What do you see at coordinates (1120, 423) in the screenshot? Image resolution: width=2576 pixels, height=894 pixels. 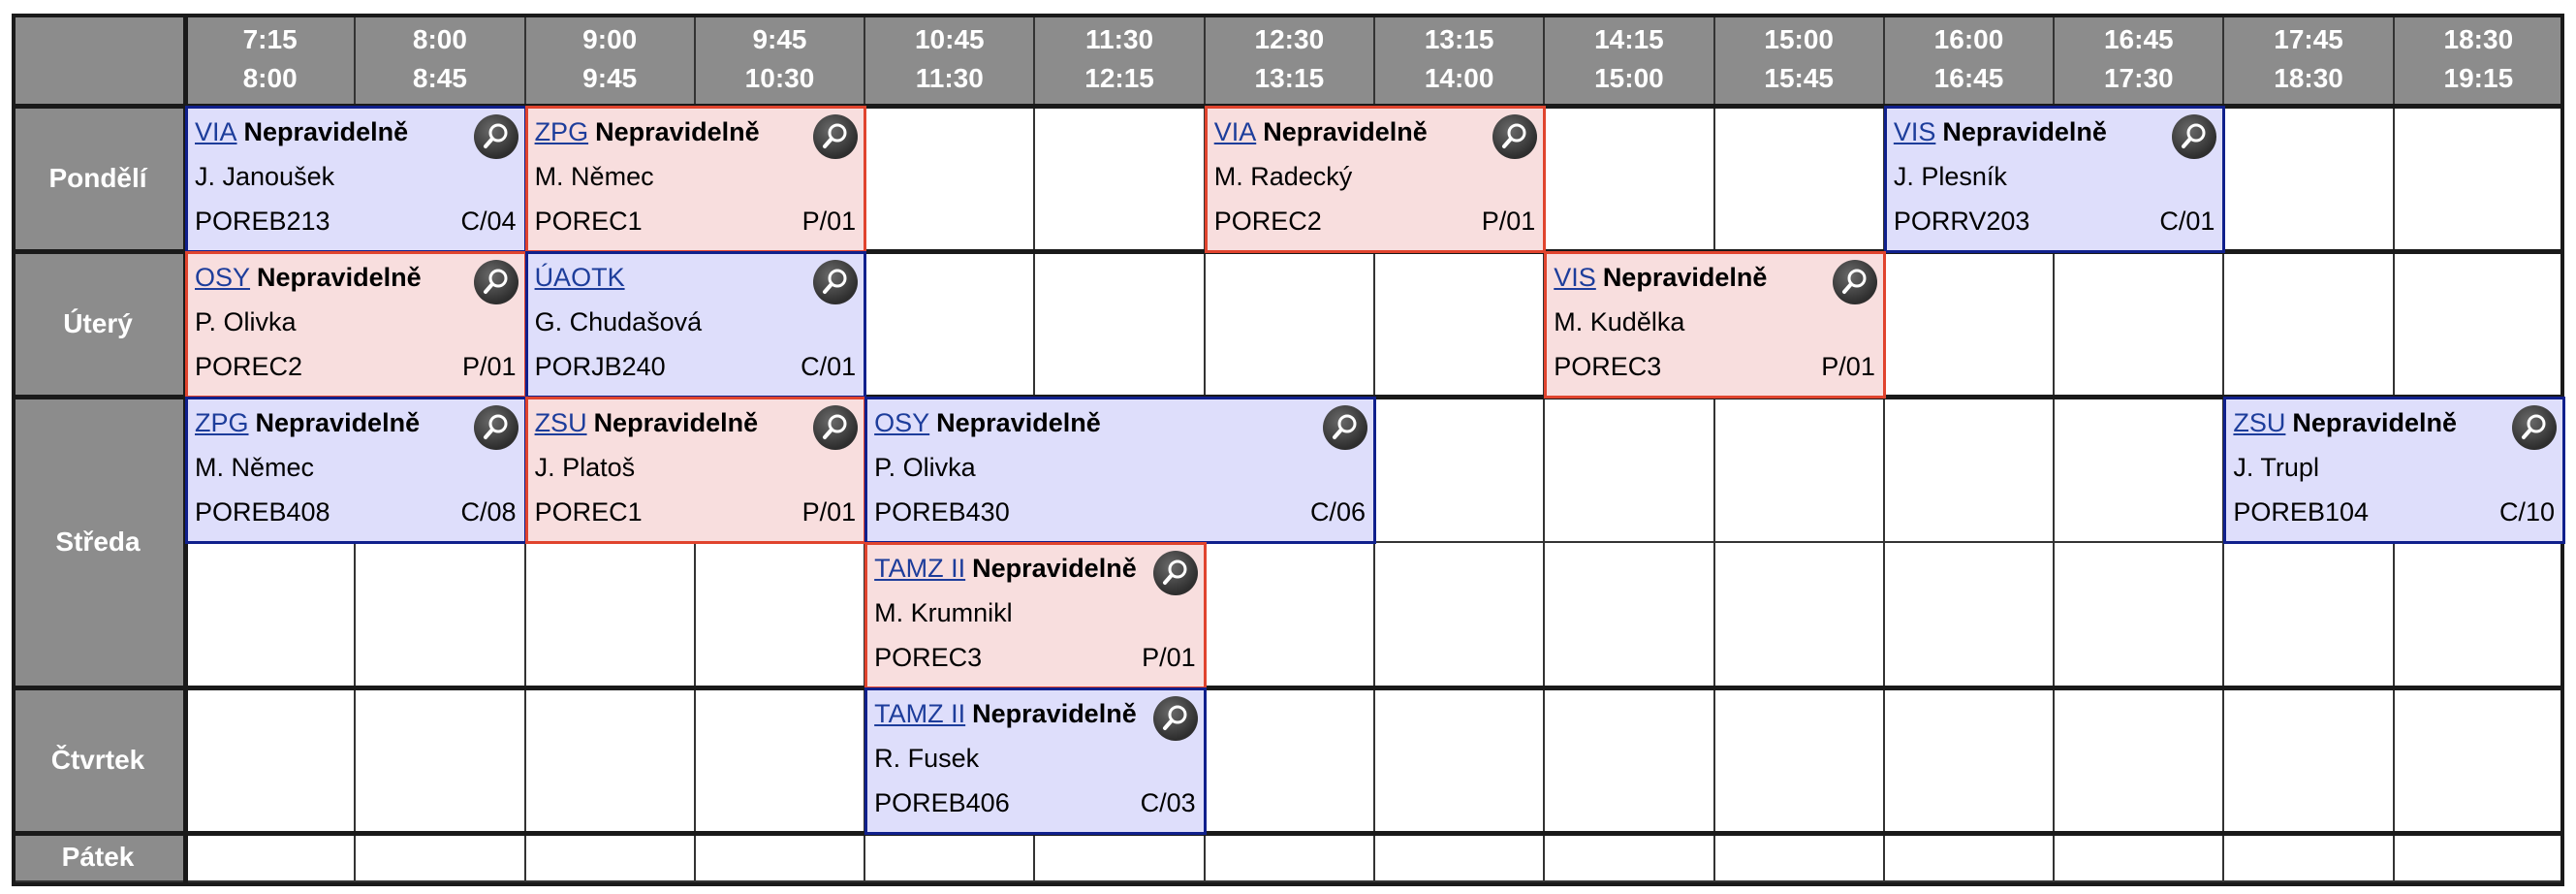 I see `event-title: OSY Nepravidelně` at bounding box center [1120, 423].